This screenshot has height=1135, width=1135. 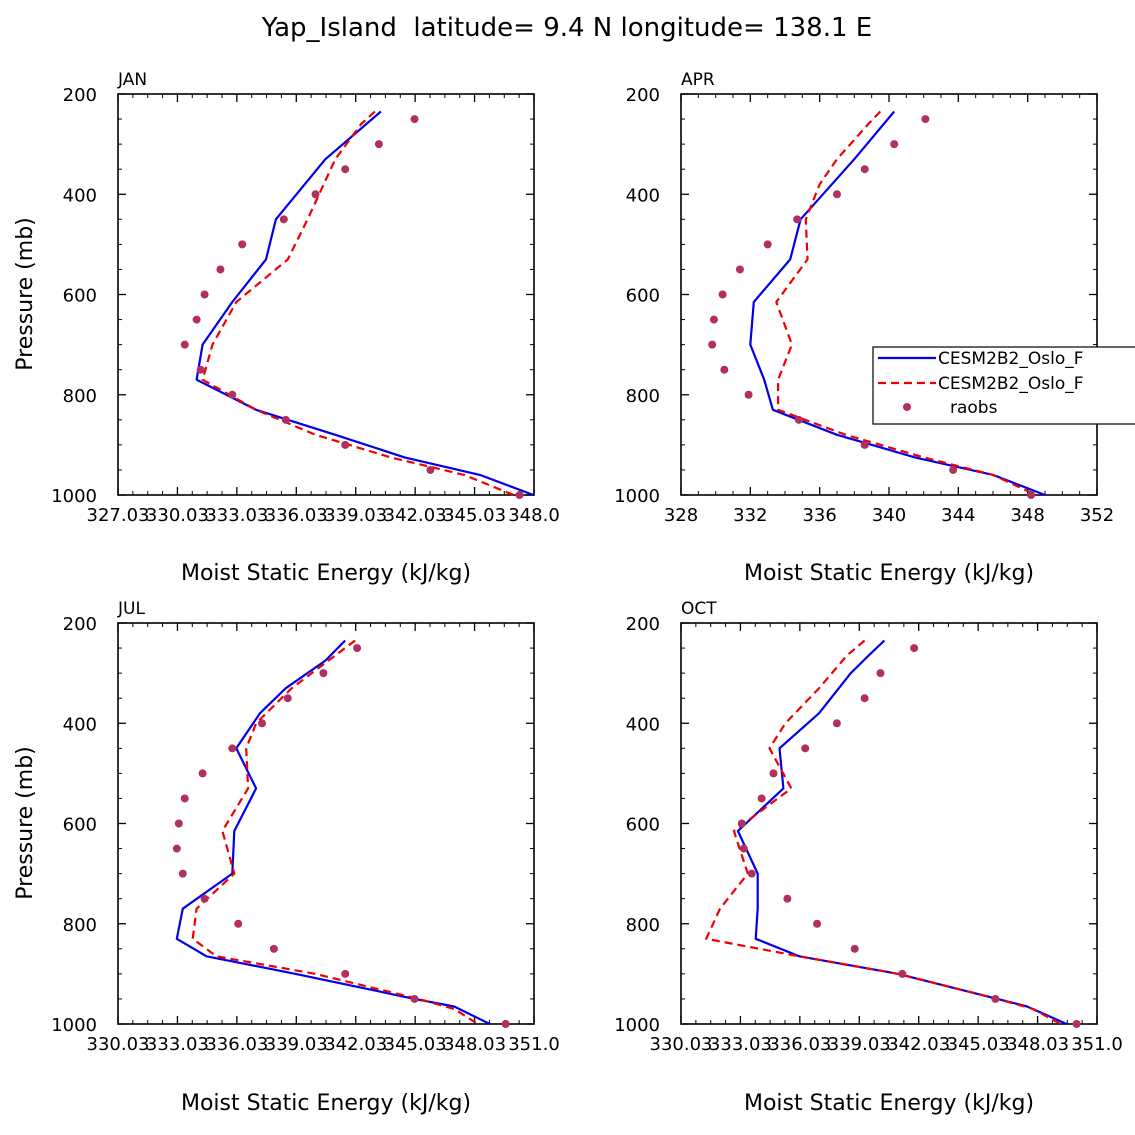 What do you see at coordinates (699, 609) in the screenshot?
I see `panel-title: OCT` at bounding box center [699, 609].